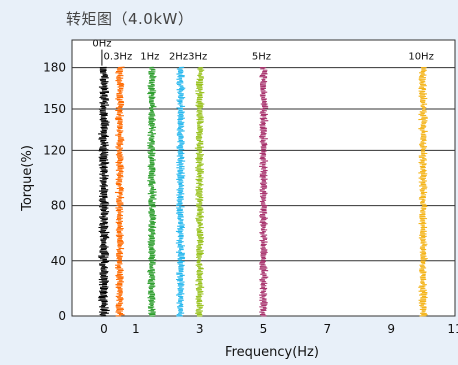 Image resolution: width=458 pixels, height=365 pixels. Describe the element at coordinates (58, 261) in the screenshot. I see `y-tick-label: 40` at that location.